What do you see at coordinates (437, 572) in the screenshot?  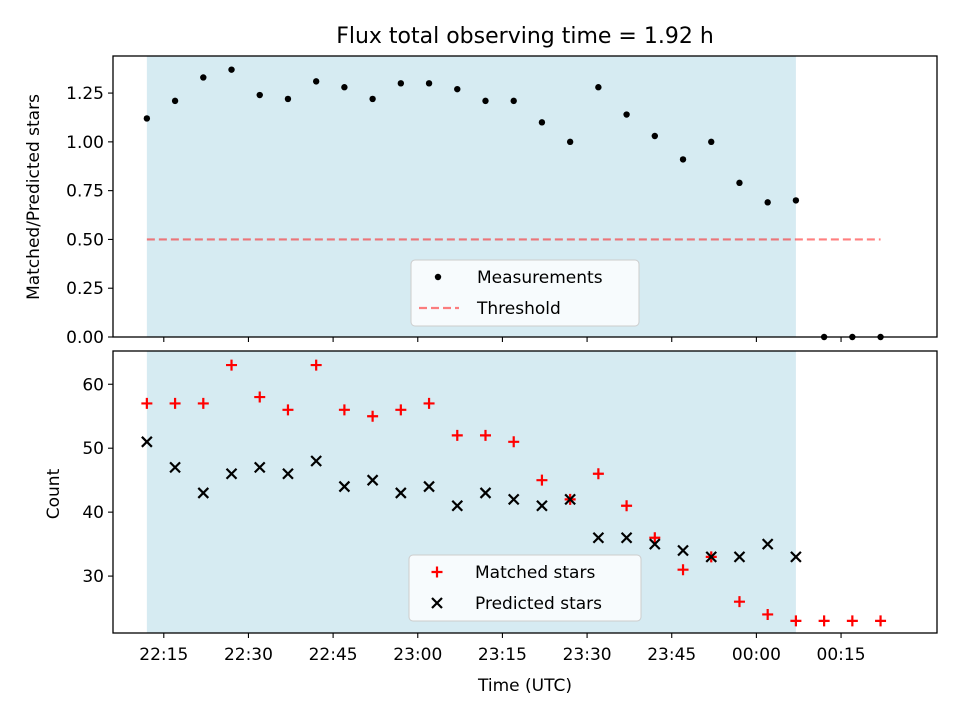 I see `legend-matched-marker` at bounding box center [437, 572].